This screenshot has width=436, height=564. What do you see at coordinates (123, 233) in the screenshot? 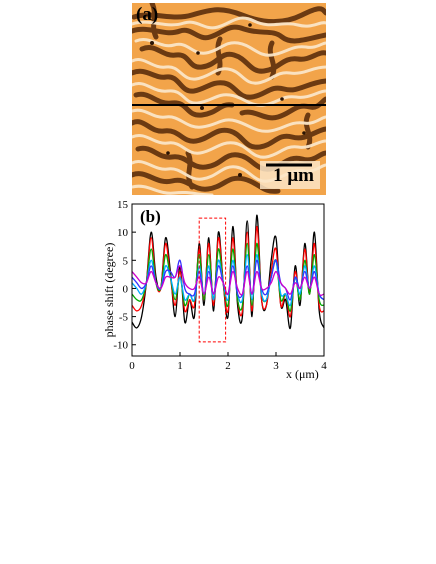
I see `y-tick-label: 10` at bounding box center [123, 233].